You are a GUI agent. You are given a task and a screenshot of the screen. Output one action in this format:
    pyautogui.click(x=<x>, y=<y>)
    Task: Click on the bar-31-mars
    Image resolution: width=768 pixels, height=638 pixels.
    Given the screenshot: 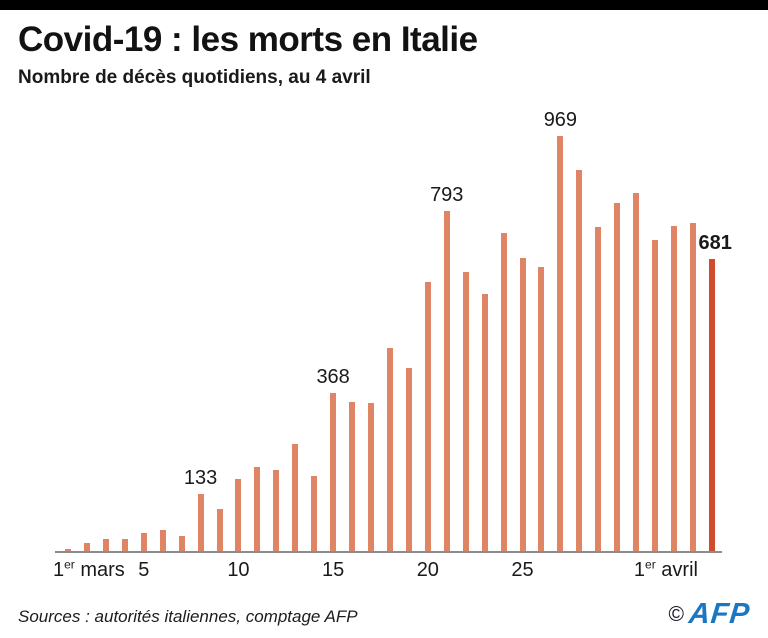 What is the action you would take?
    pyautogui.click(x=636, y=372)
    